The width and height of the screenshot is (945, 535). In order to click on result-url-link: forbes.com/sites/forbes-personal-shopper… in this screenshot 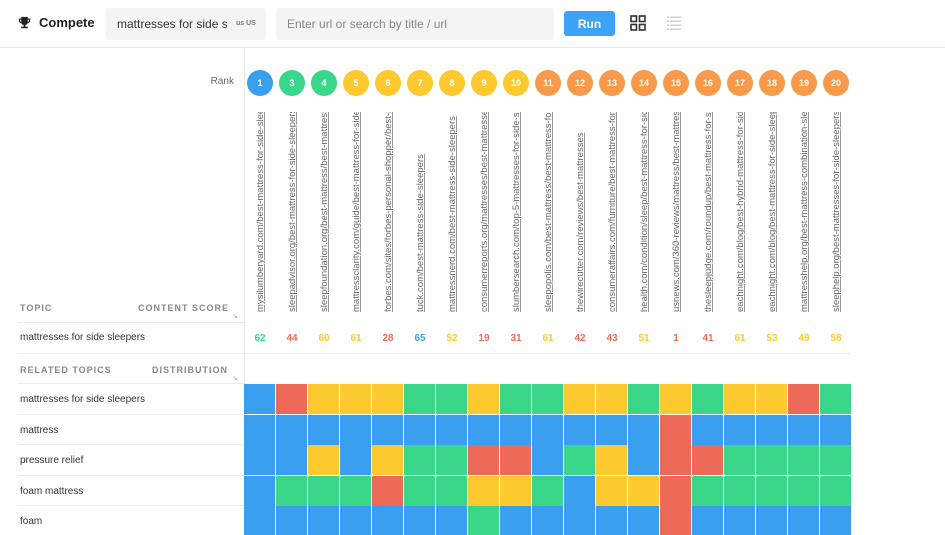, I will do `click(388, 212)`.